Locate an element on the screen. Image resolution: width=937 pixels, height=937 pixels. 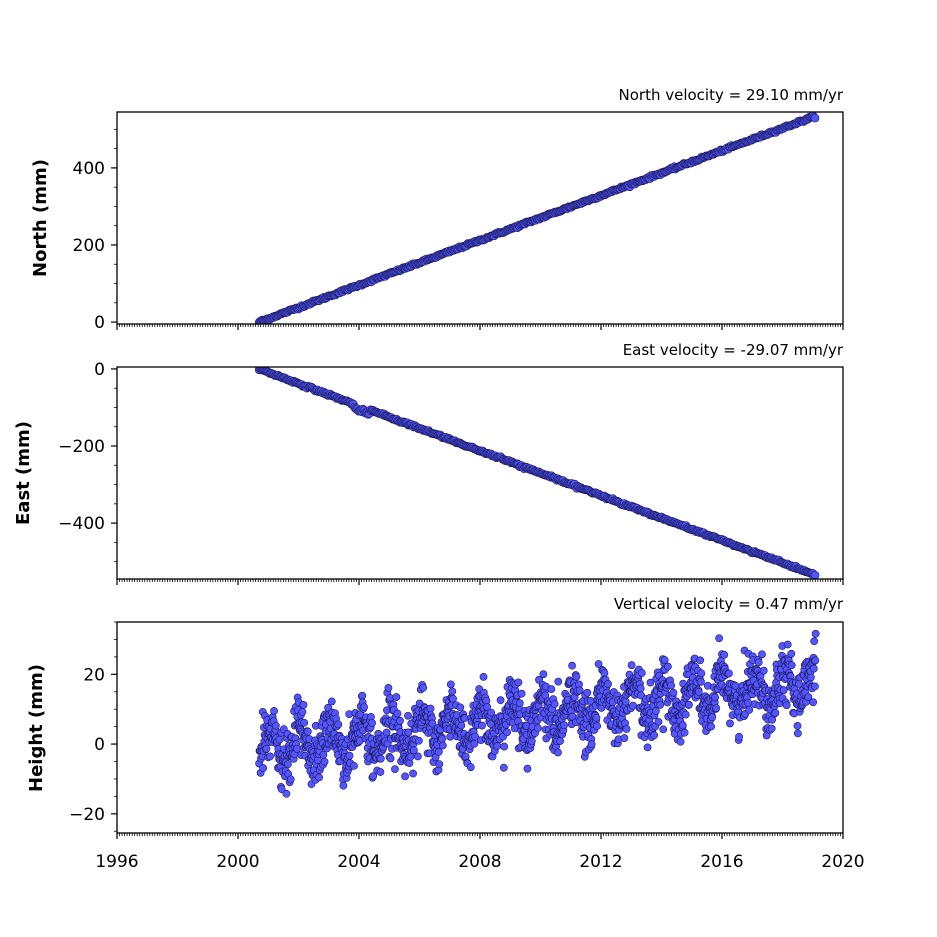
height-y-tick-label: 0 is located at coordinates (99, 745).